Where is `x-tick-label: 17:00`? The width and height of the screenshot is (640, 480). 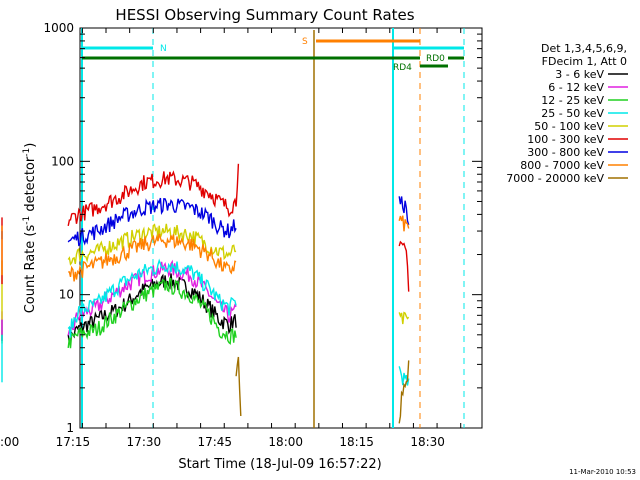
x-tick-label: 17:00 is located at coordinates (9, 442).